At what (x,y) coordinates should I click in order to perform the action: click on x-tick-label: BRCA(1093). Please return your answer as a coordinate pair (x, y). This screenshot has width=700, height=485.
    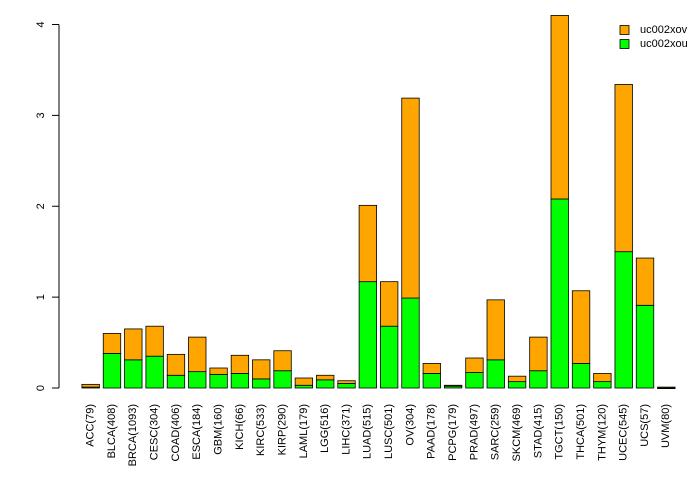
    Looking at the image, I should click on (133, 435).